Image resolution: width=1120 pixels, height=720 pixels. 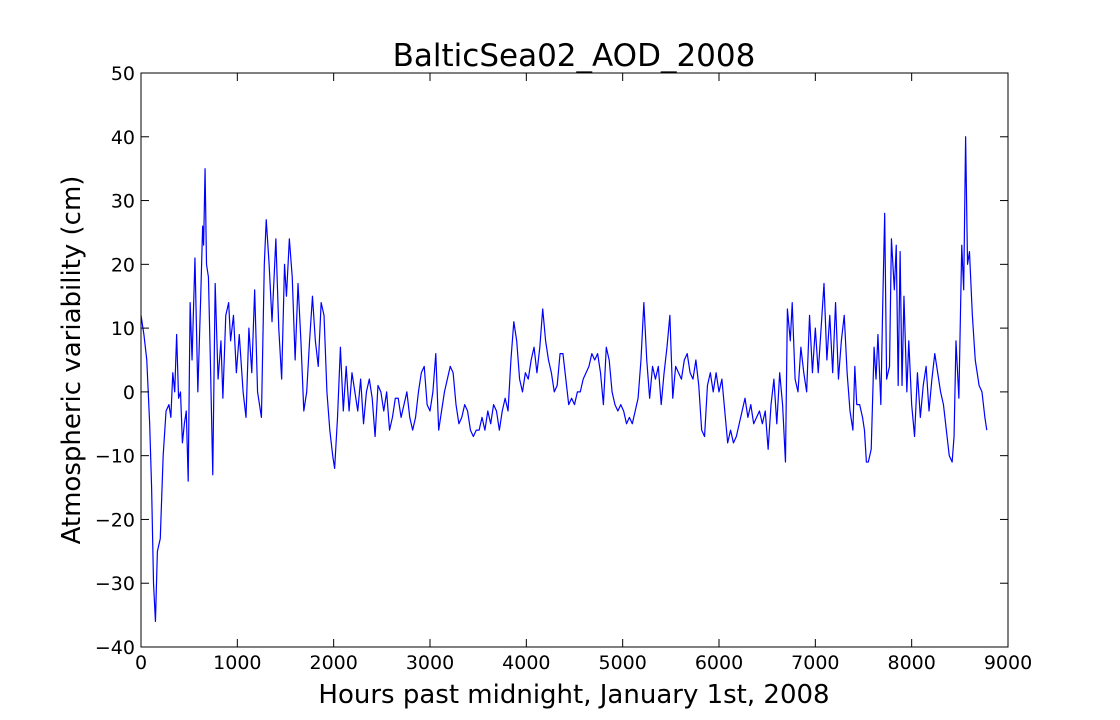 I want to click on x-tick-label: 8000, so click(x=911, y=663).